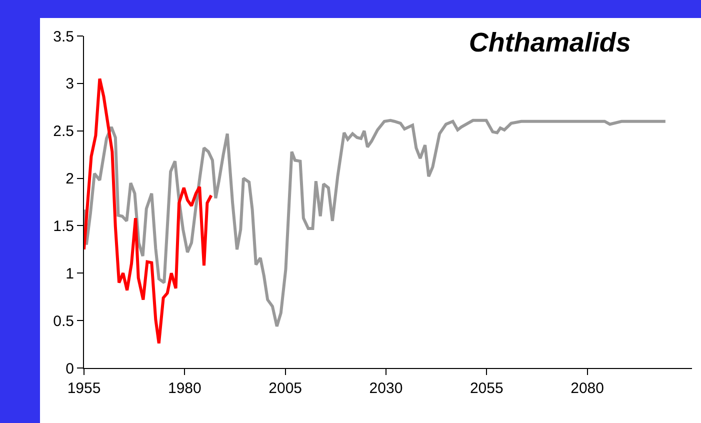 The height and width of the screenshot is (423, 701). I want to click on y-tick-label: 1, so click(70, 273).